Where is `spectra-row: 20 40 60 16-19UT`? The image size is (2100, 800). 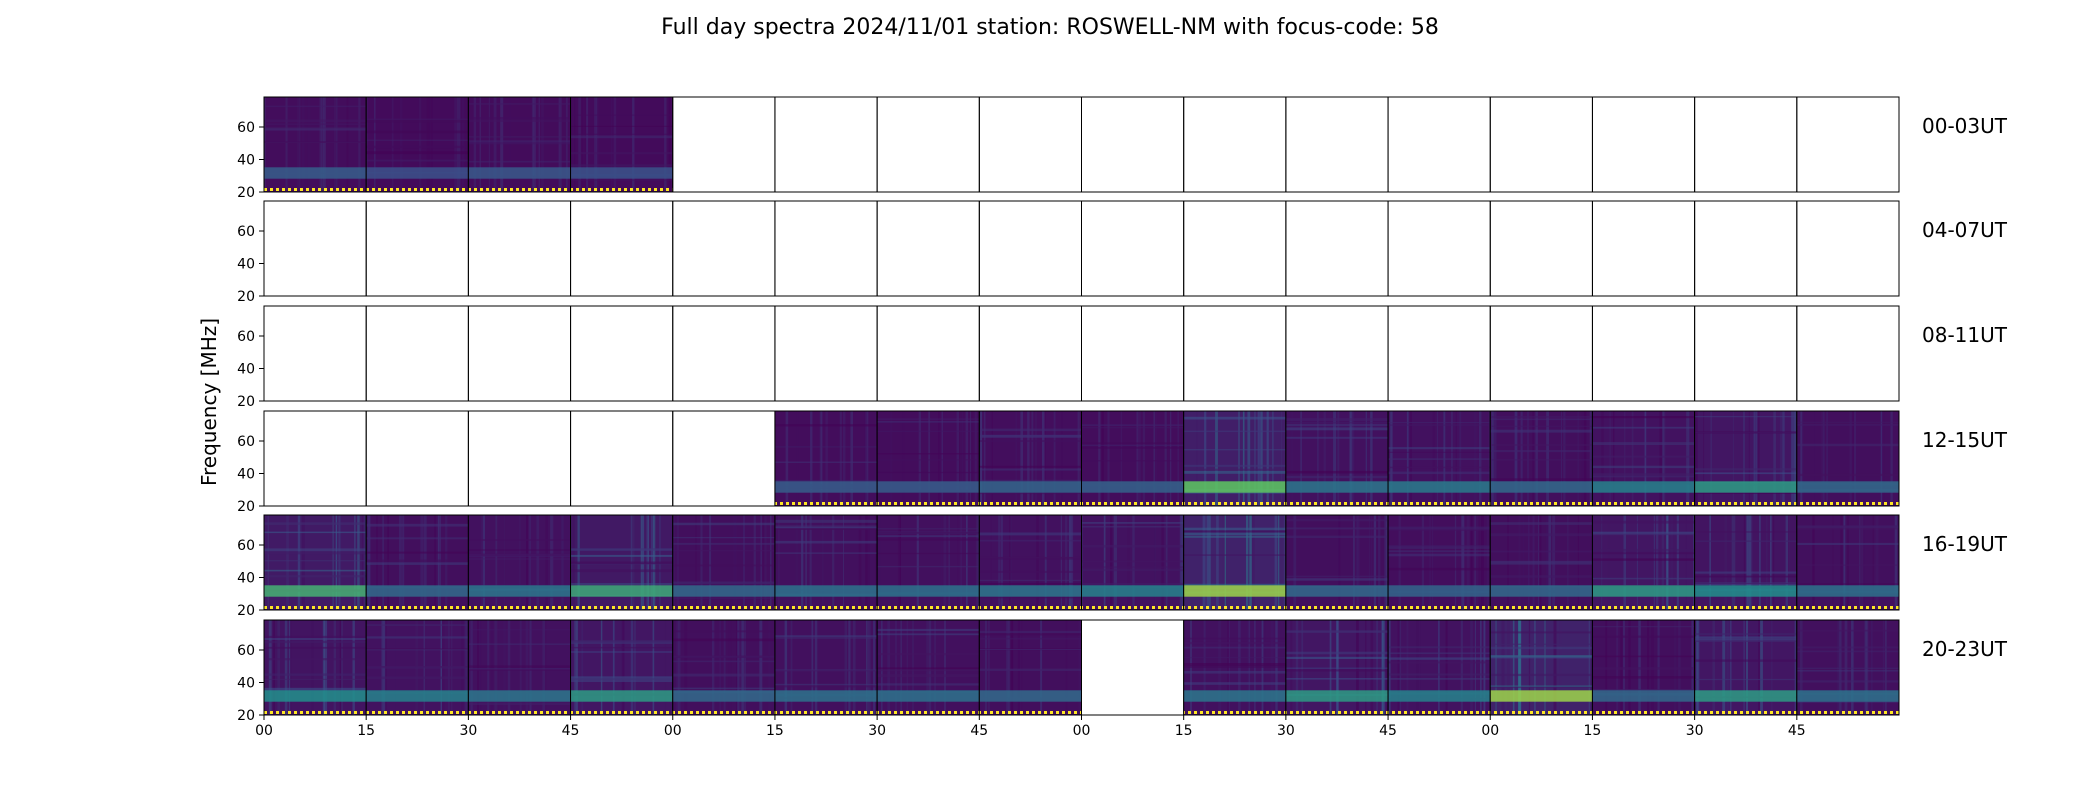
spectra-row: 20 40 60 16-19UT is located at coordinates (1122, 566).